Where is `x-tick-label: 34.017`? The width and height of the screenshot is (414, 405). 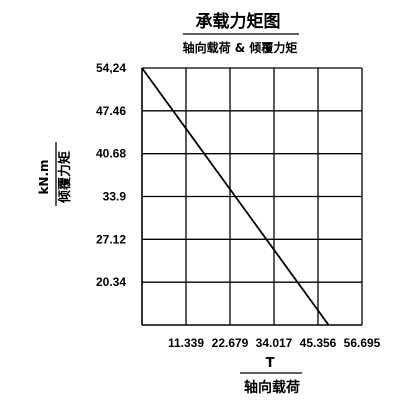 x-tick-label: 34.017 is located at coordinates (274, 343).